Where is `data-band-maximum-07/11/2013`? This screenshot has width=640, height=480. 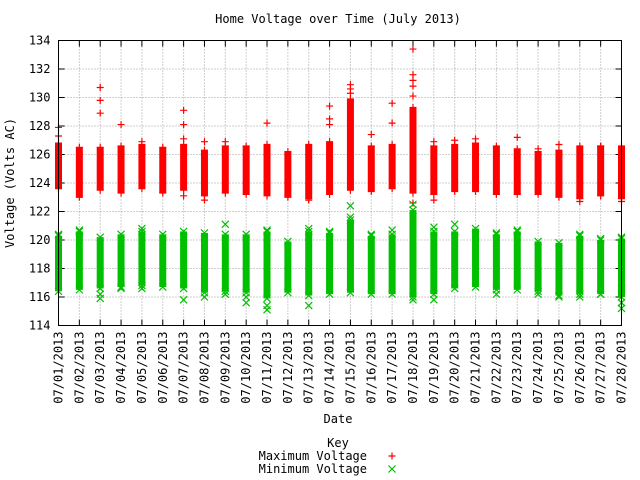 data-band-maximum-07/11/2013 is located at coordinates (267, 170).